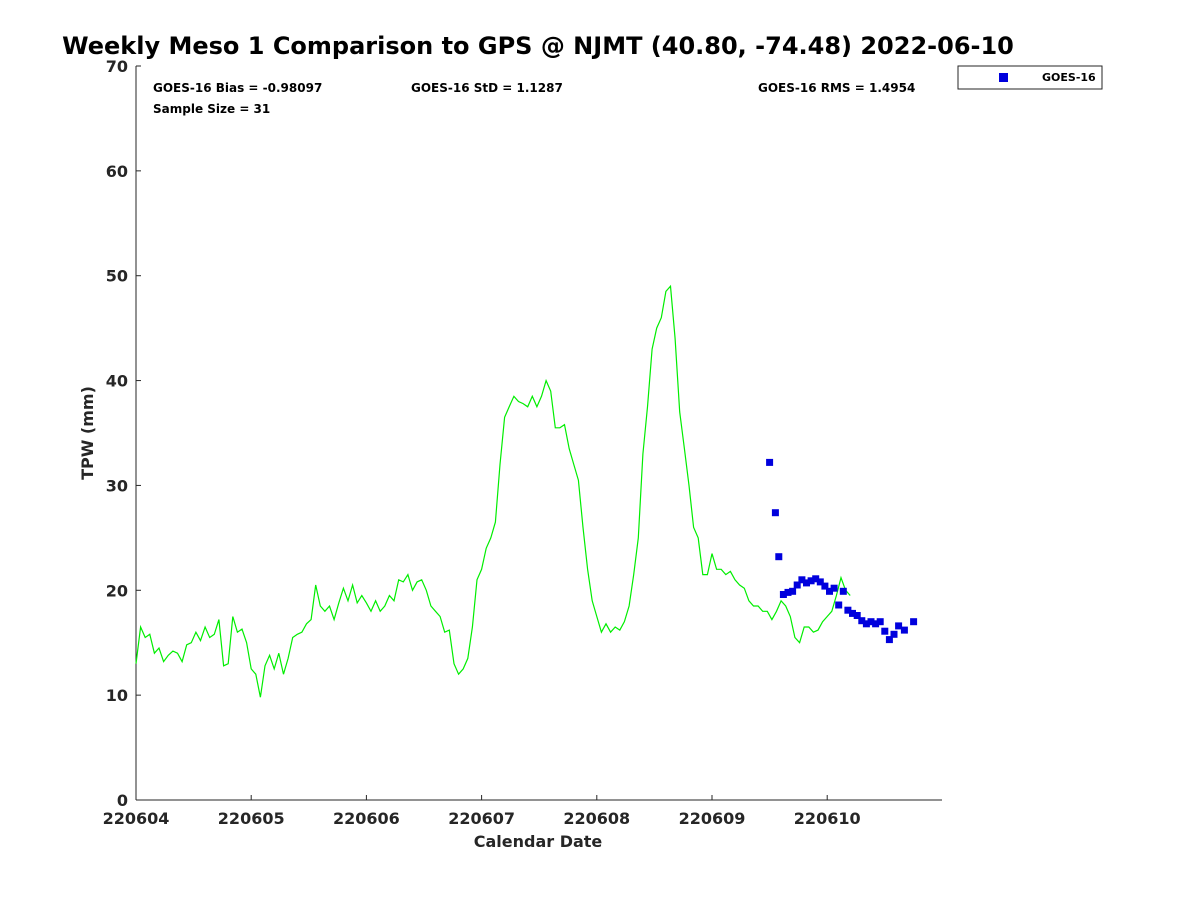 This screenshot has height=900, width=1200. What do you see at coordinates (211, 109) in the screenshot?
I see `stat-sample-size: Sample Size = 31` at bounding box center [211, 109].